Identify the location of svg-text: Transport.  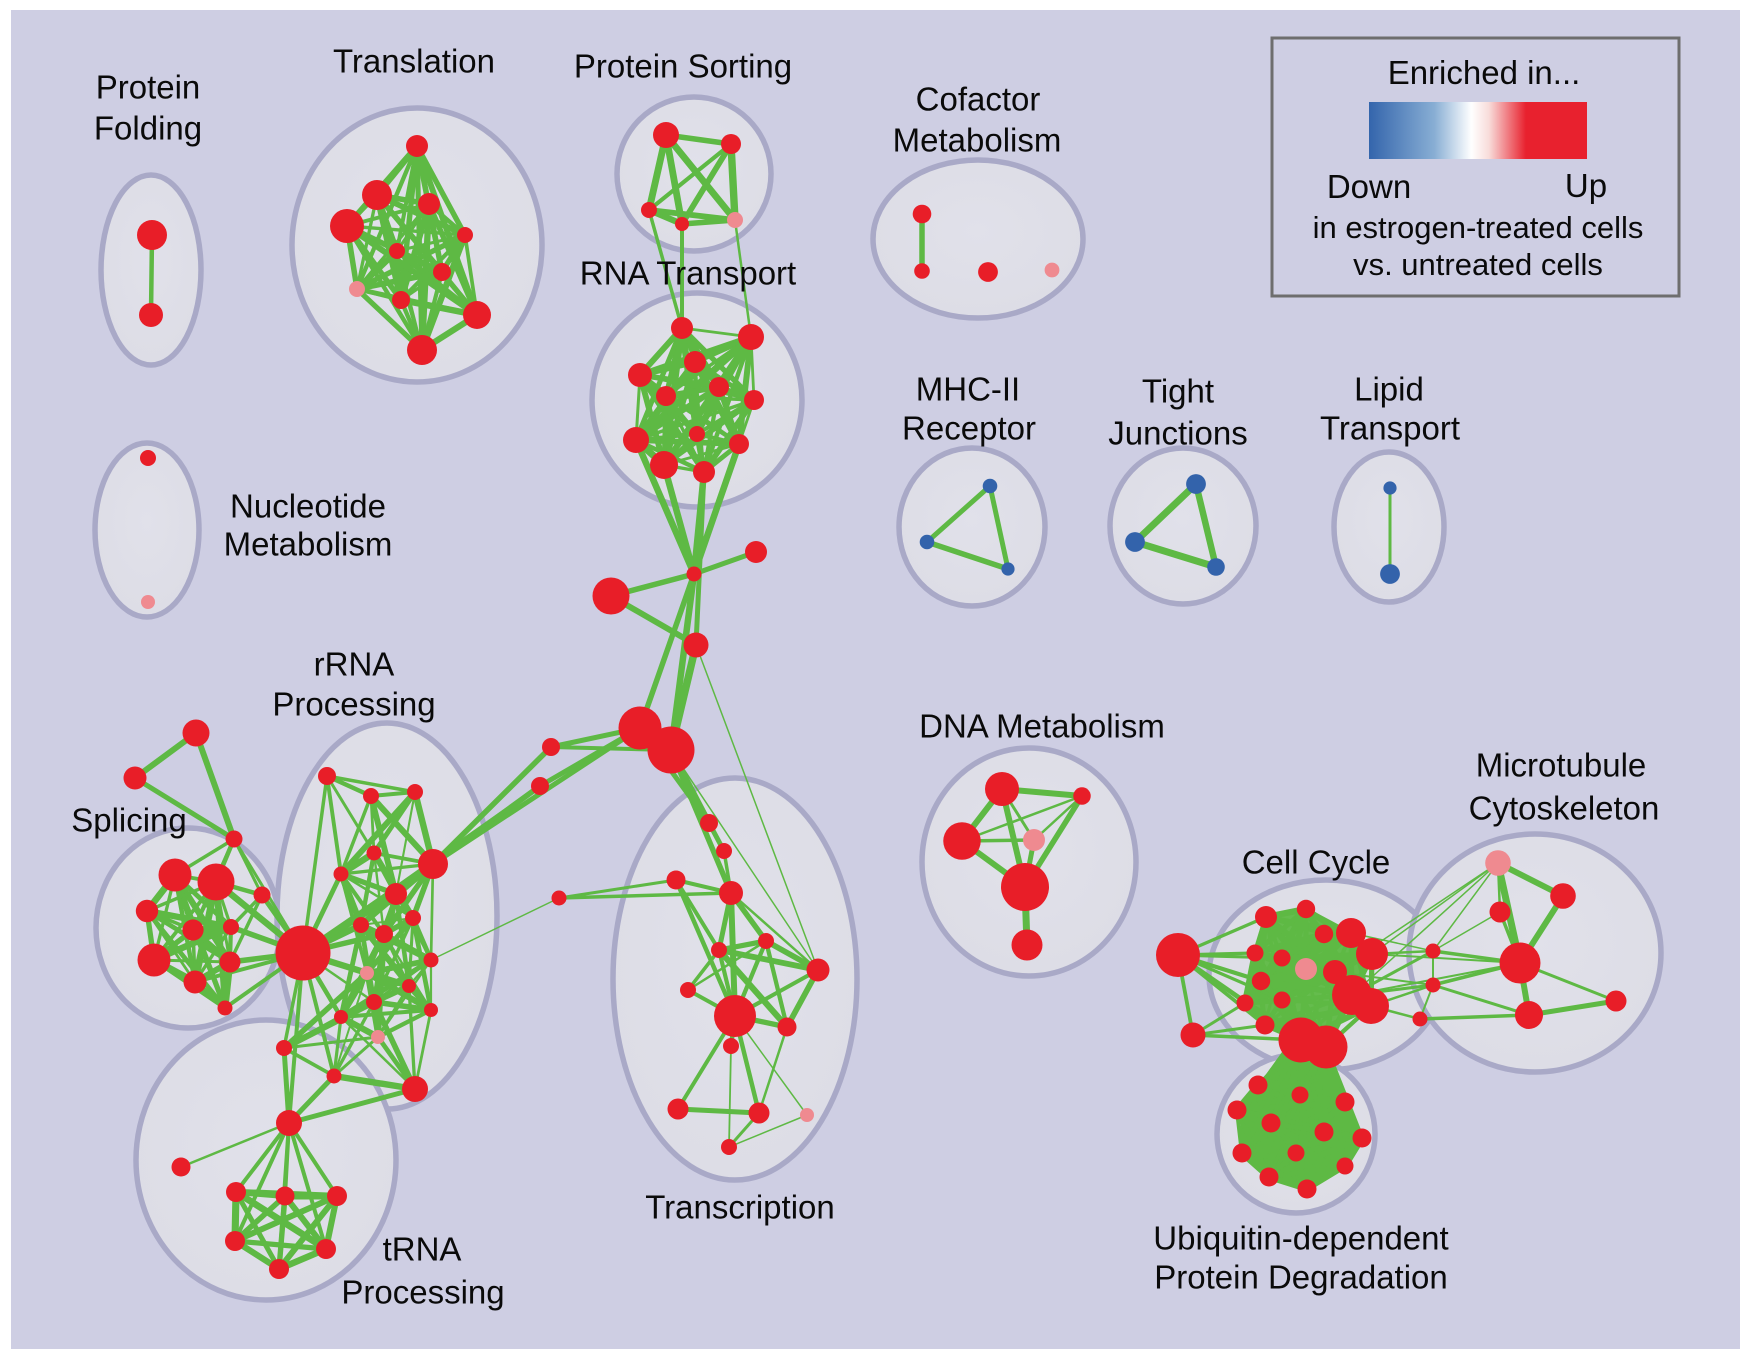
(1390, 428).